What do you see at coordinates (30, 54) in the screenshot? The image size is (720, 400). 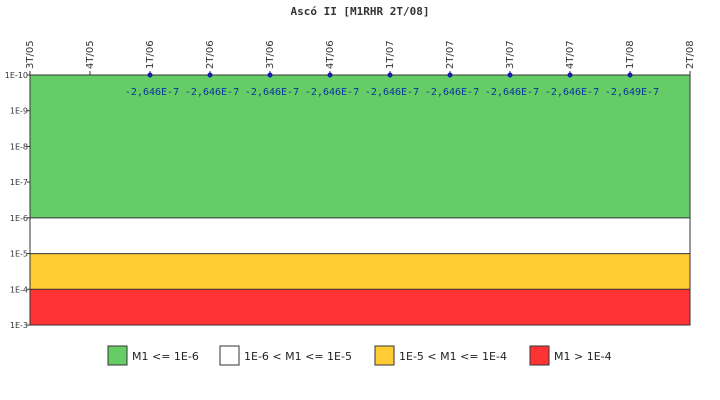 I see `x-tick-label: 3T/05` at bounding box center [30, 54].